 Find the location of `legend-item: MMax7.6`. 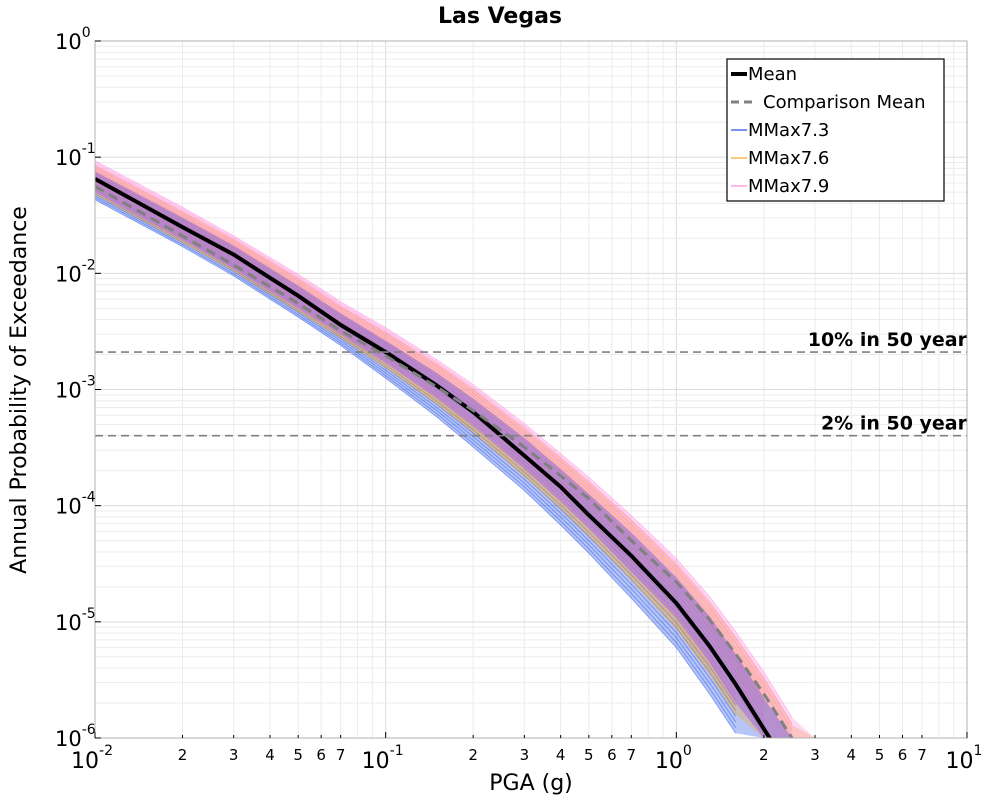

legend-item: MMax7.6 is located at coordinates (780, 158).